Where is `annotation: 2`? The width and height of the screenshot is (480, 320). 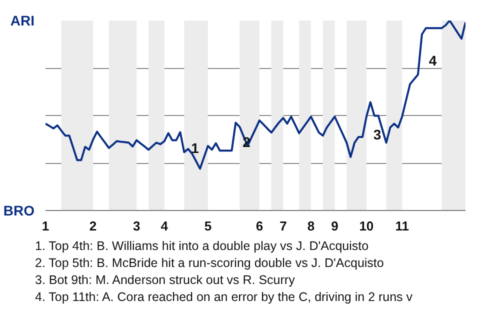 annotation: 2 is located at coordinates (246, 142).